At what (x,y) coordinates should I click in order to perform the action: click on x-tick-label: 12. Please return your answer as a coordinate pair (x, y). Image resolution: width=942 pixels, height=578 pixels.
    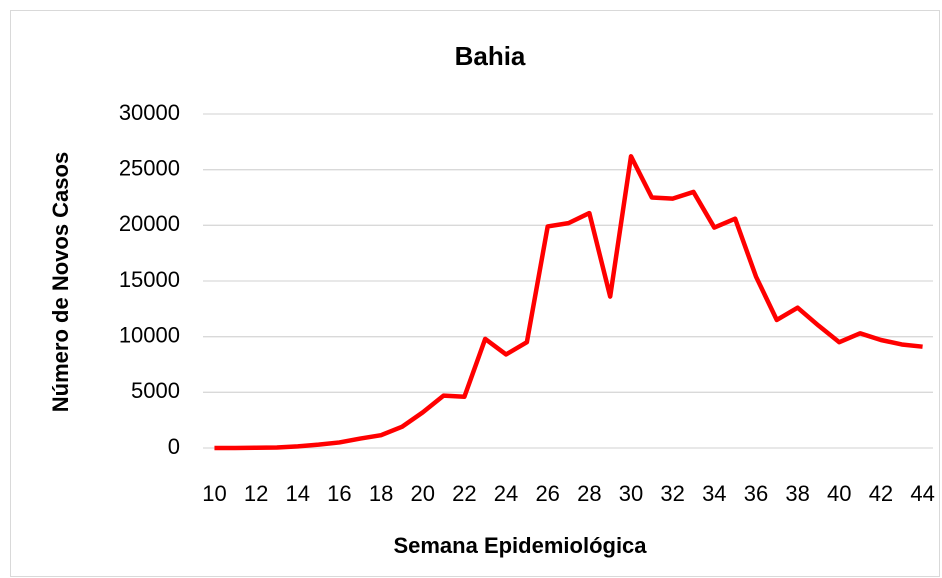
    Looking at the image, I should click on (256, 493).